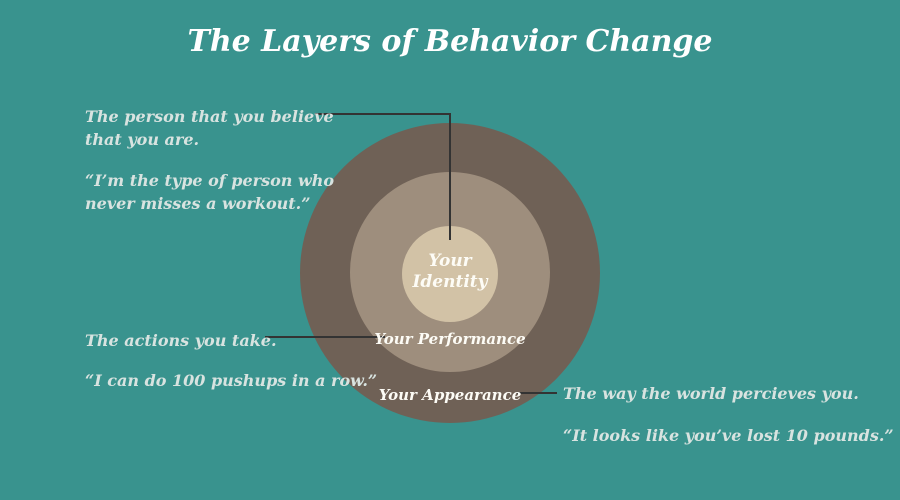 Image resolution: width=900 pixels, height=500 pixels. I want to click on appearance-annotation: The way the world percieves you., so click(711, 393).